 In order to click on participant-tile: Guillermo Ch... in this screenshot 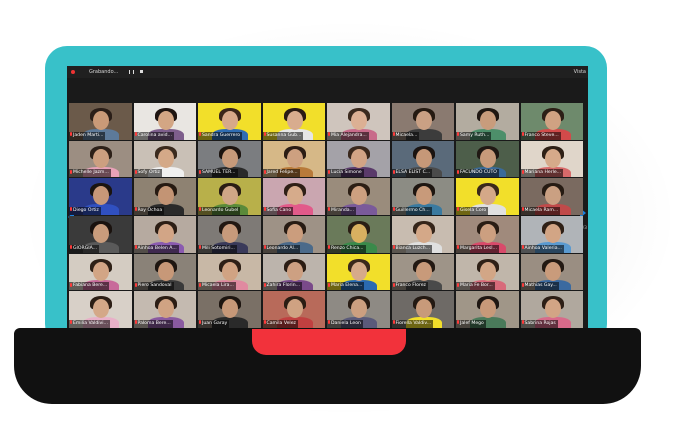, I will do `click(422, 196)`.